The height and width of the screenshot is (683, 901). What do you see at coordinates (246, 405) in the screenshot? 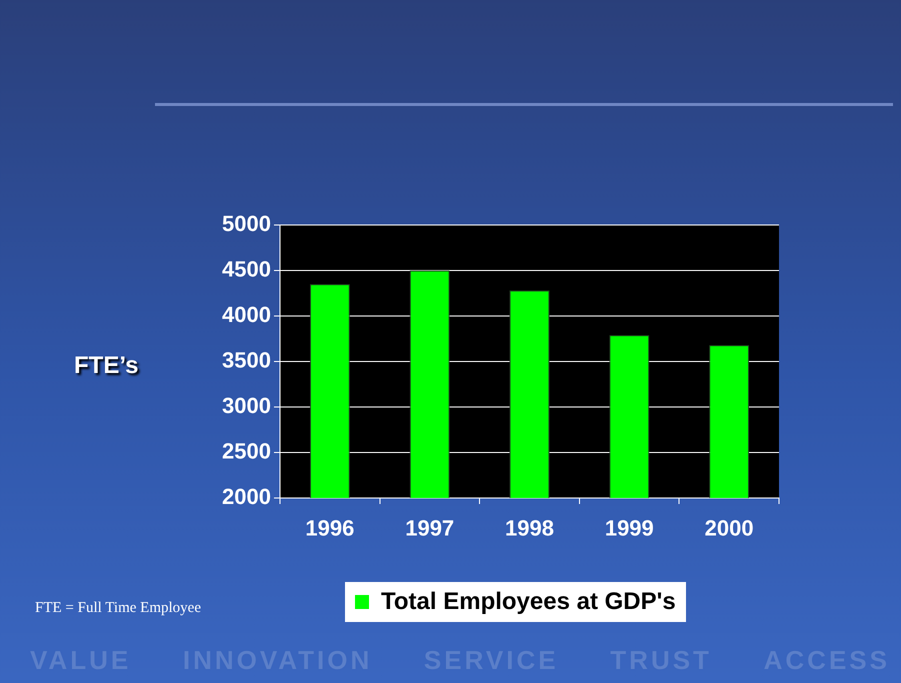
I see `y-tick-label: 3000` at bounding box center [246, 405].